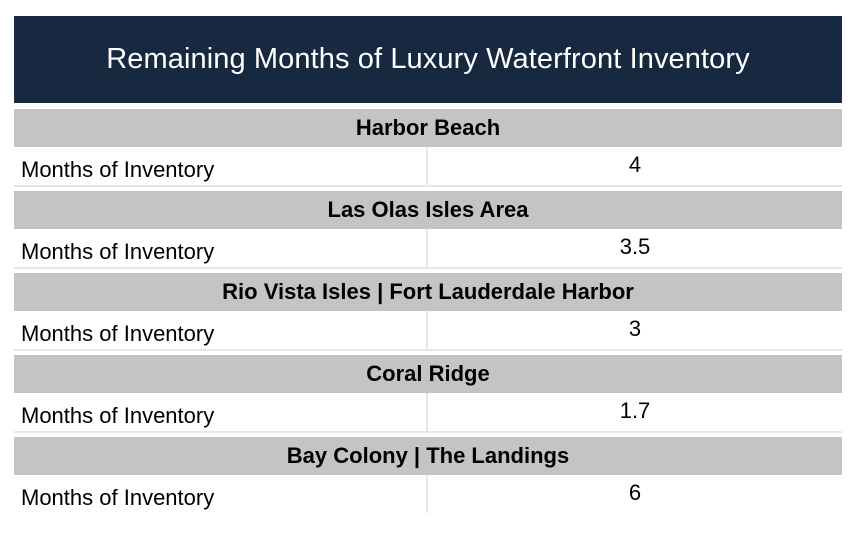 Image resolution: width=854 pixels, height=550 pixels. I want to click on section-name: Harbor Beach, so click(428, 127).